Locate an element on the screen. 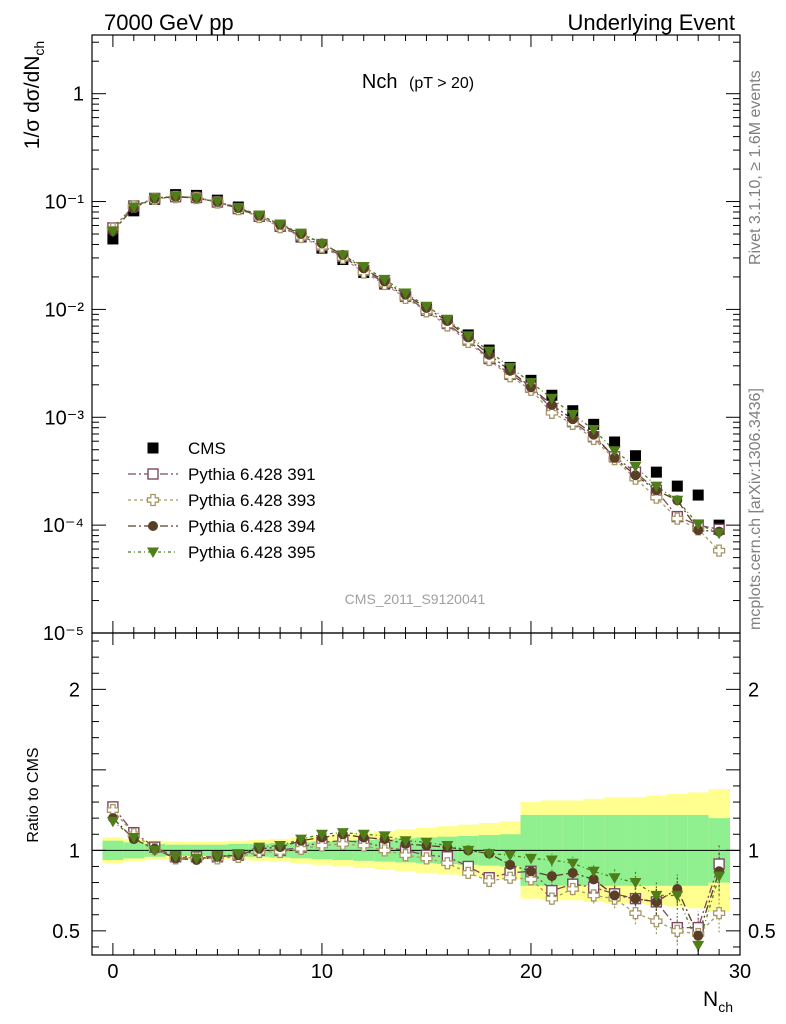 The width and height of the screenshot is (786, 1024). x-tick-label: 10 is located at coordinates (322, 972).